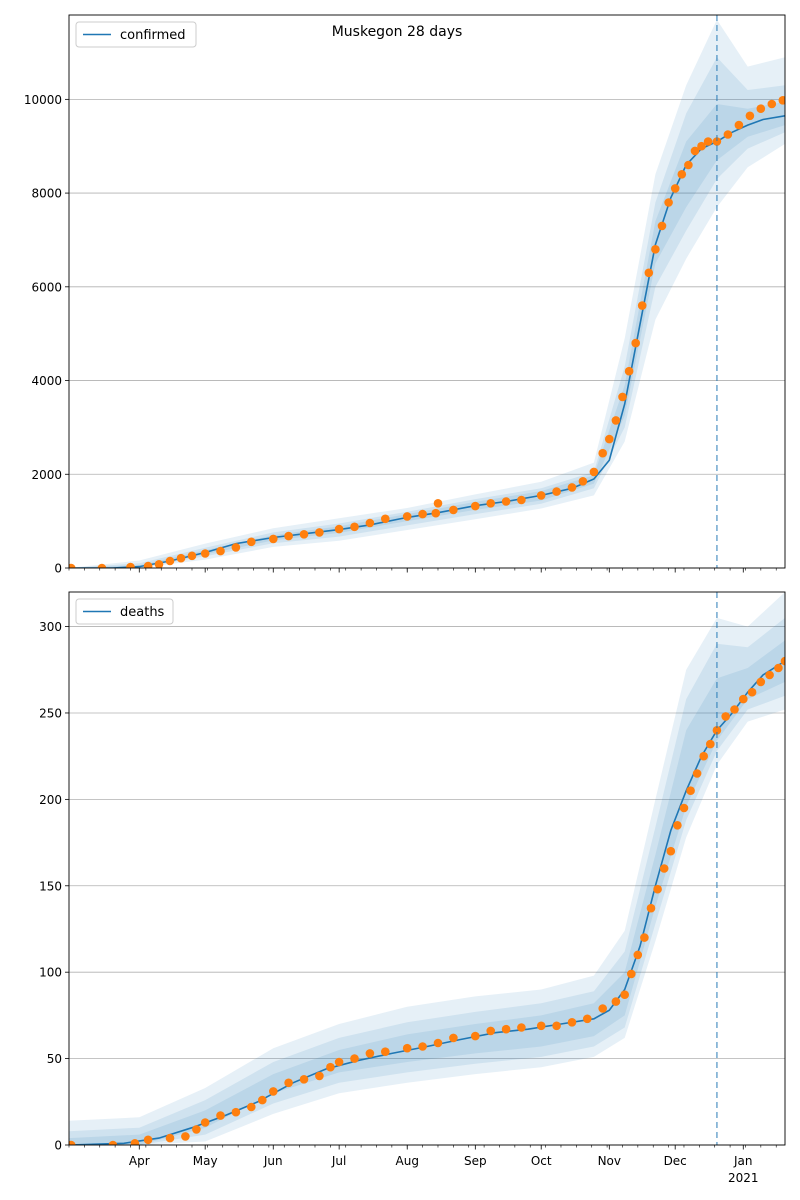 This screenshot has height=1200, width=800. Describe the element at coordinates (675, 1161) in the screenshot. I see `x-tick-label: Dec` at that location.